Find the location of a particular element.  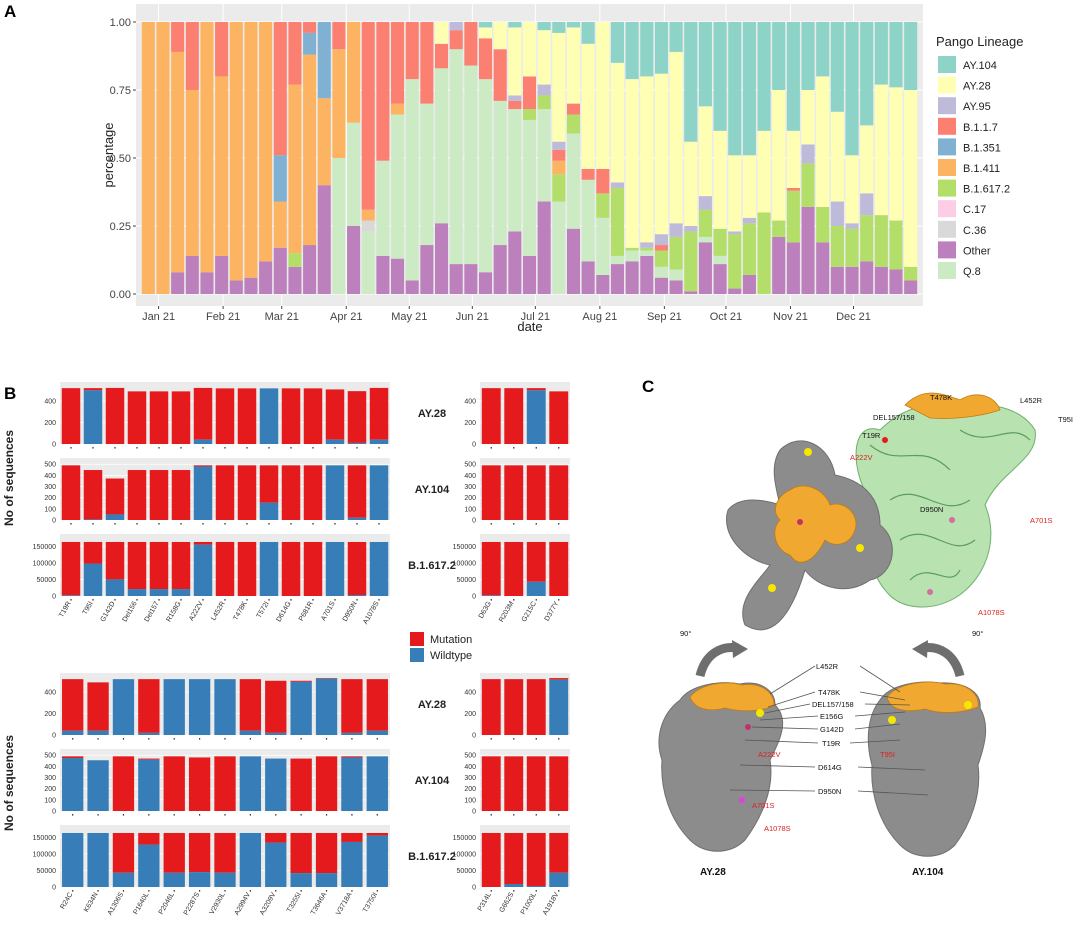

center-label-d950n: D950N is located at coordinates (829, 791).